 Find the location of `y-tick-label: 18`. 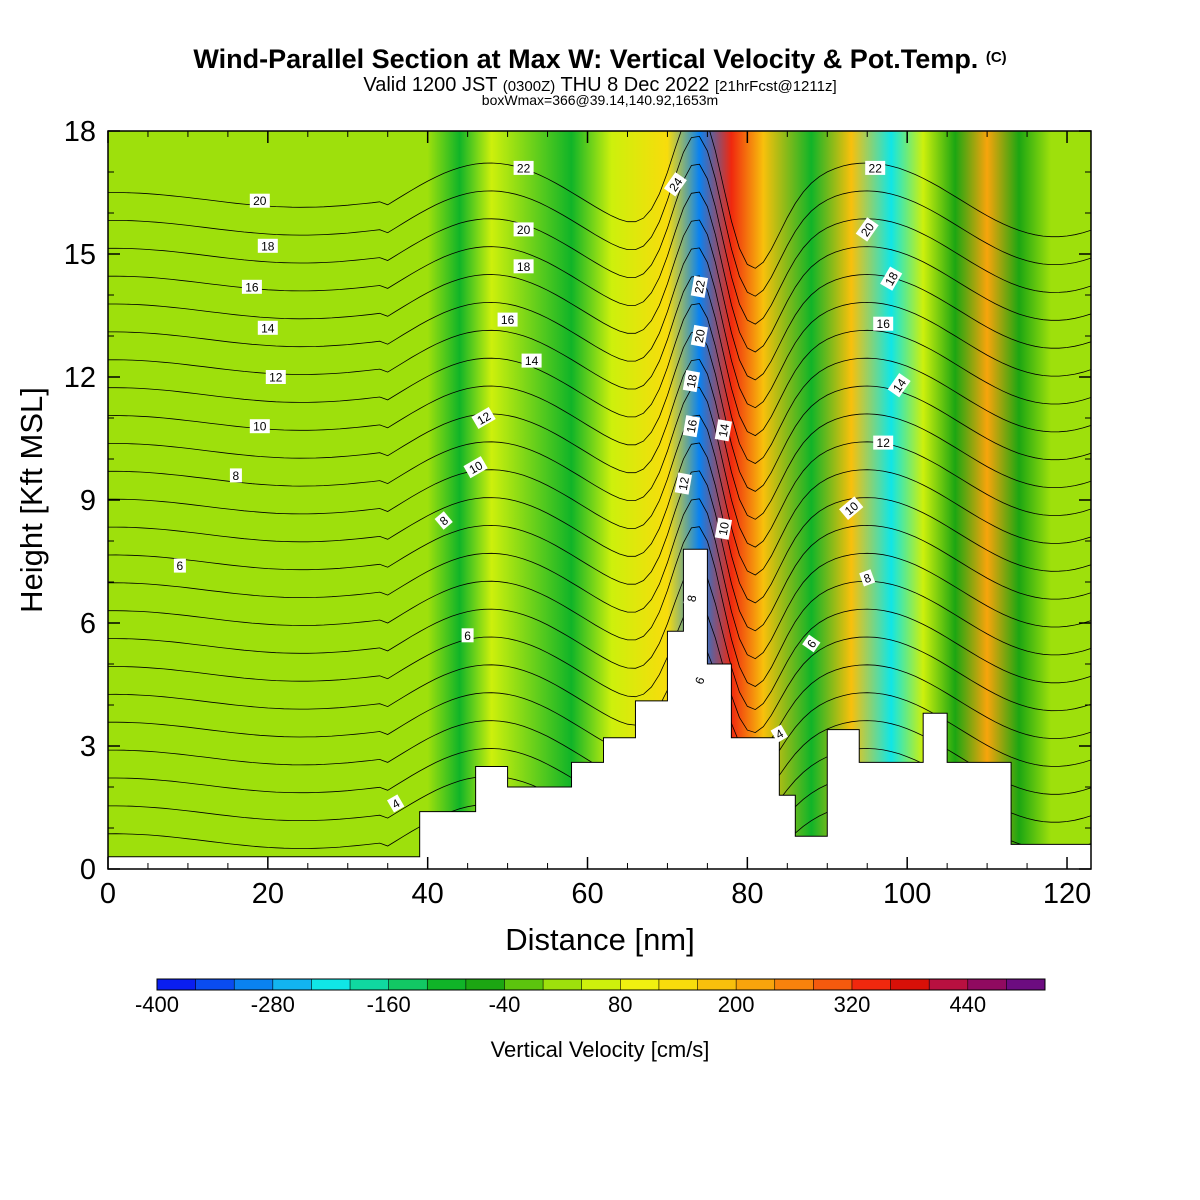

y-tick-label: 18 is located at coordinates (80, 132).